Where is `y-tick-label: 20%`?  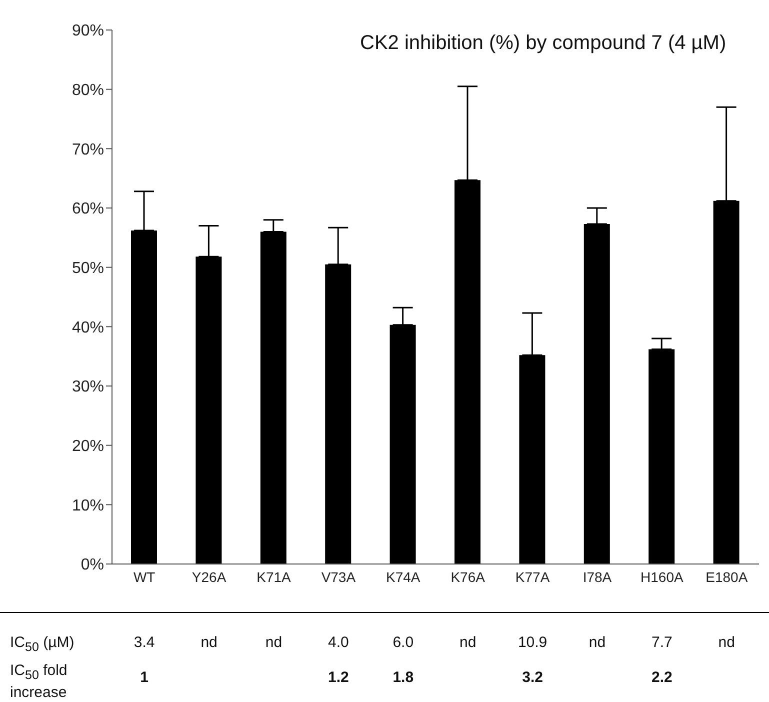 y-tick-label: 20% is located at coordinates (88, 447).